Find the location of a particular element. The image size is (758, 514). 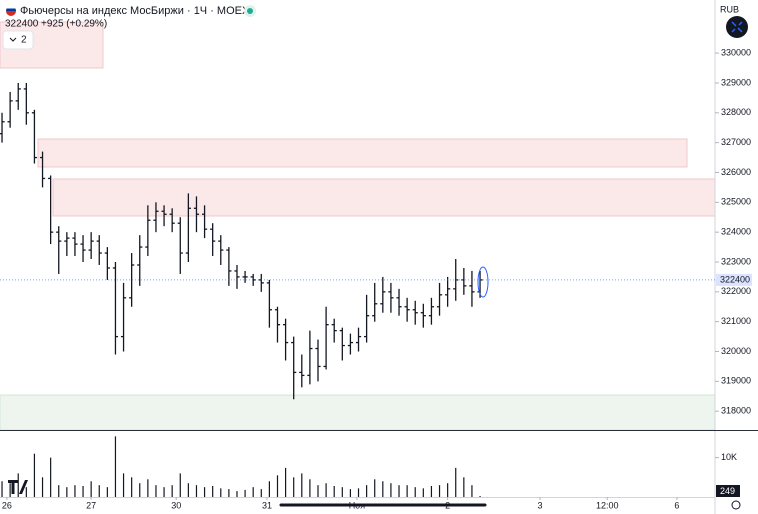

flag-icon is located at coordinates (11, 7).